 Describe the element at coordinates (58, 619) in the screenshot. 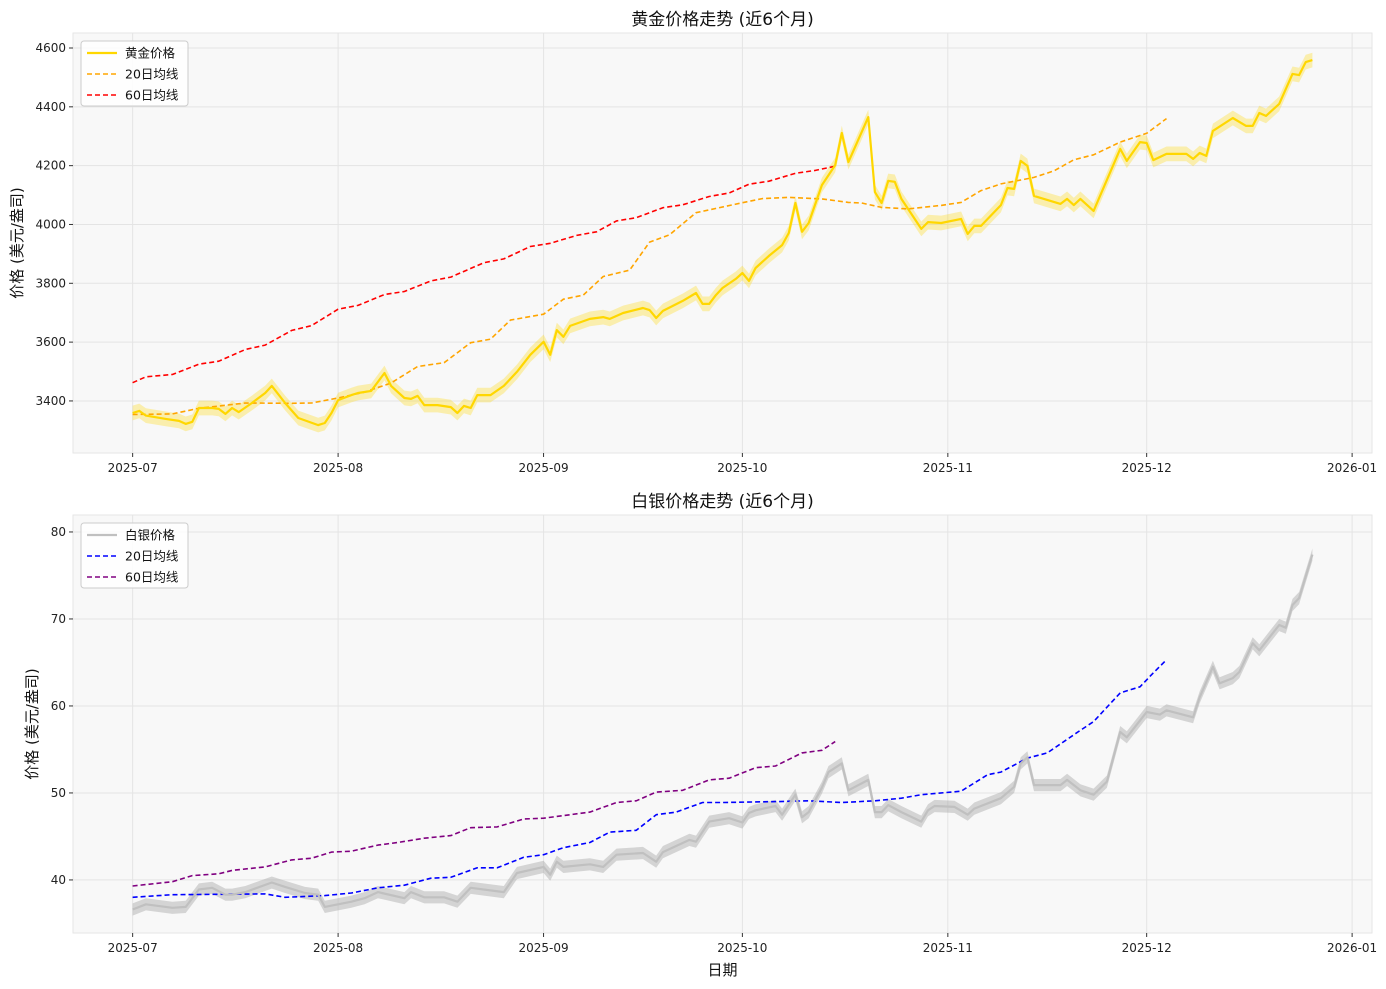

I see `y-tick-label: 70` at that location.